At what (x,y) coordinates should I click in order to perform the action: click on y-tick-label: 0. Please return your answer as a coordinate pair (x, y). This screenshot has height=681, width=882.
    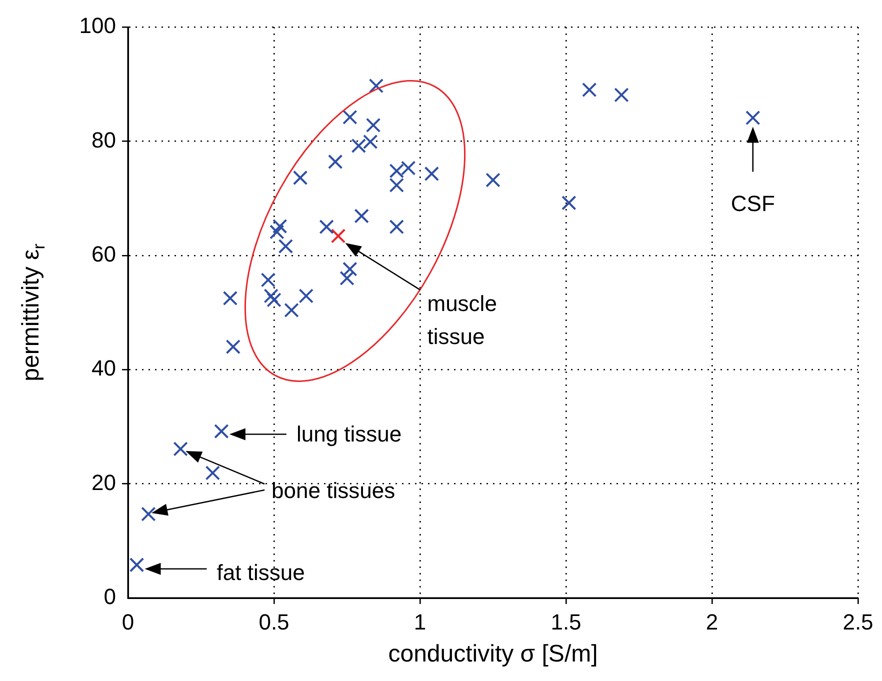
    Looking at the image, I should click on (110, 597).